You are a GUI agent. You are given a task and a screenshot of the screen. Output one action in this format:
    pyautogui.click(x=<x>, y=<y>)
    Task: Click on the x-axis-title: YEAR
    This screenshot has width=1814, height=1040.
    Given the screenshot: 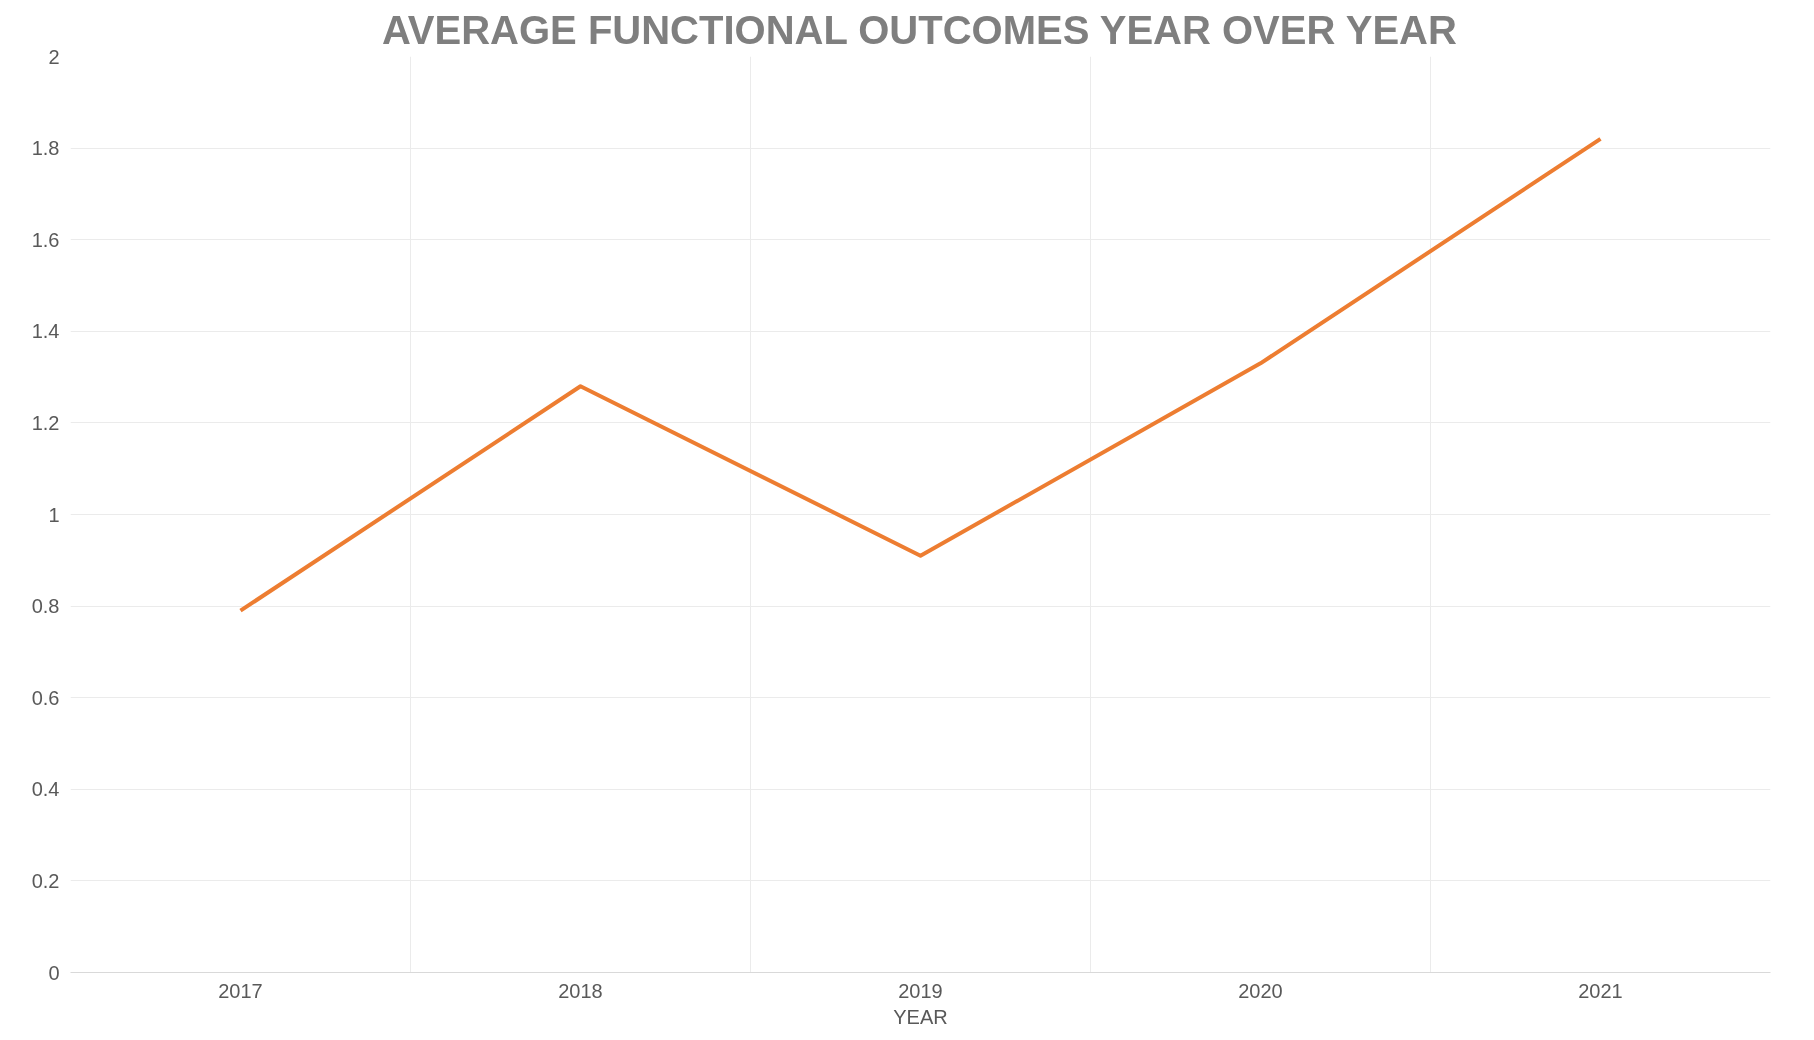 What is the action you would take?
    pyautogui.click(x=920, y=1016)
    